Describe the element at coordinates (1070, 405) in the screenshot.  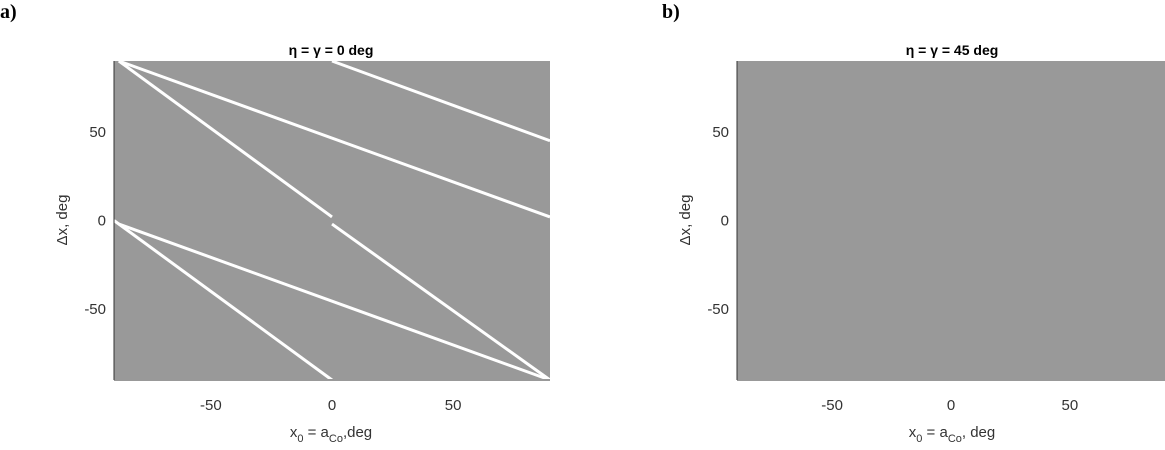
I see `panel-b-x-tick-label: 50` at that location.